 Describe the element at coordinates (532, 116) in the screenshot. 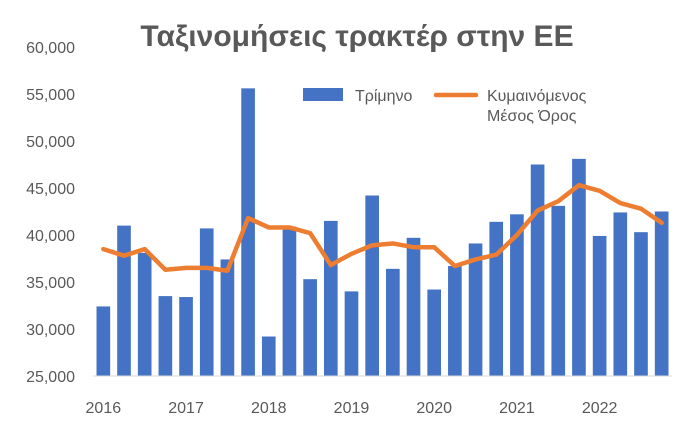

I see `legend-label-line-2: Μέσος Όρος` at that location.